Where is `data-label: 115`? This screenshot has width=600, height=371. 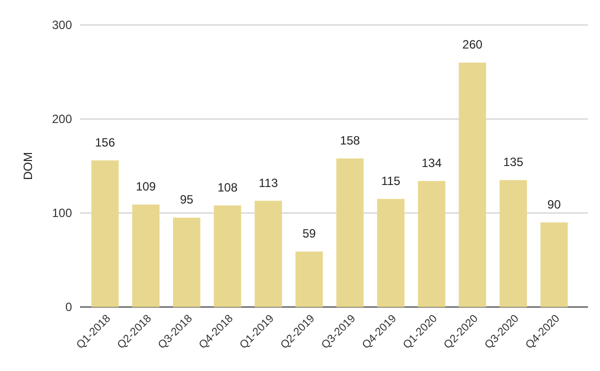 data-label: 115 is located at coordinates (391, 181).